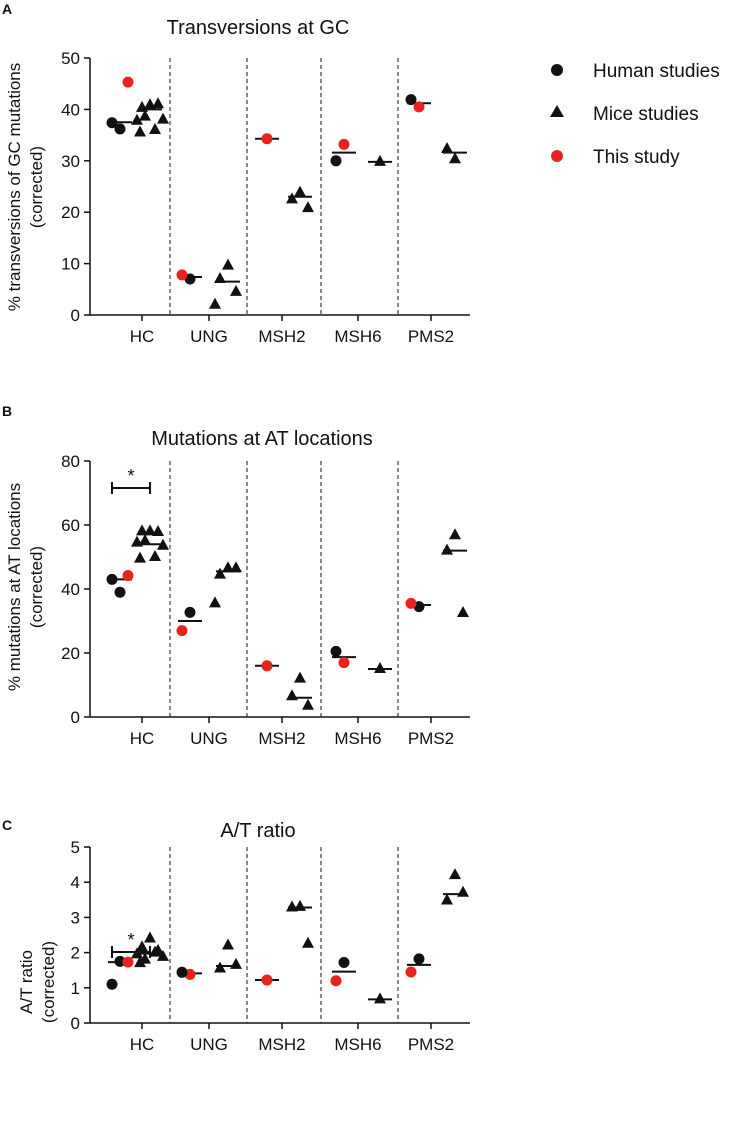 Image resolution: width=739 pixels, height=1134 pixels. Describe the element at coordinates (656, 71) in the screenshot. I see `legend-label-human: Human studies` at that location.